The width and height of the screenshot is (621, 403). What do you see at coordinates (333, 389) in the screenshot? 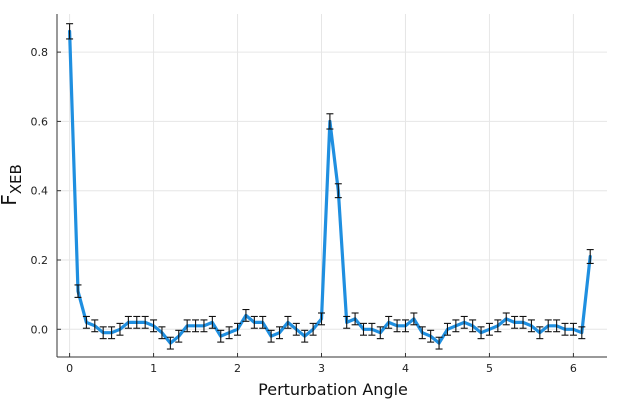
I see `x-axis-label: Perturbation Angle` at bounding box center [333, 389].